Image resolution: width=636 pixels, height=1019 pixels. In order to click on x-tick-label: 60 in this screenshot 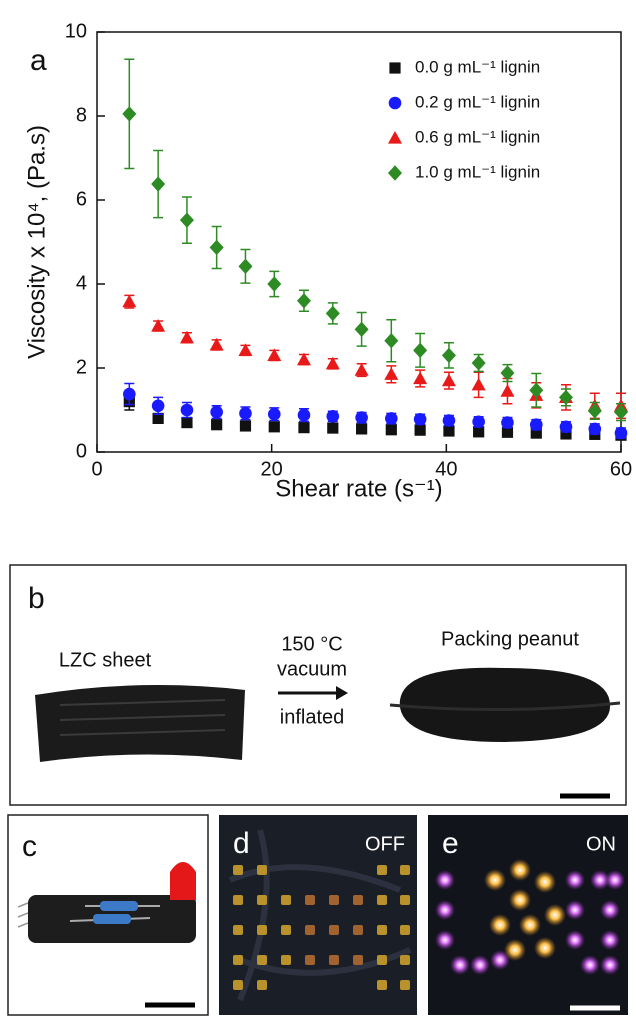, I will do `click(621, 469)`.